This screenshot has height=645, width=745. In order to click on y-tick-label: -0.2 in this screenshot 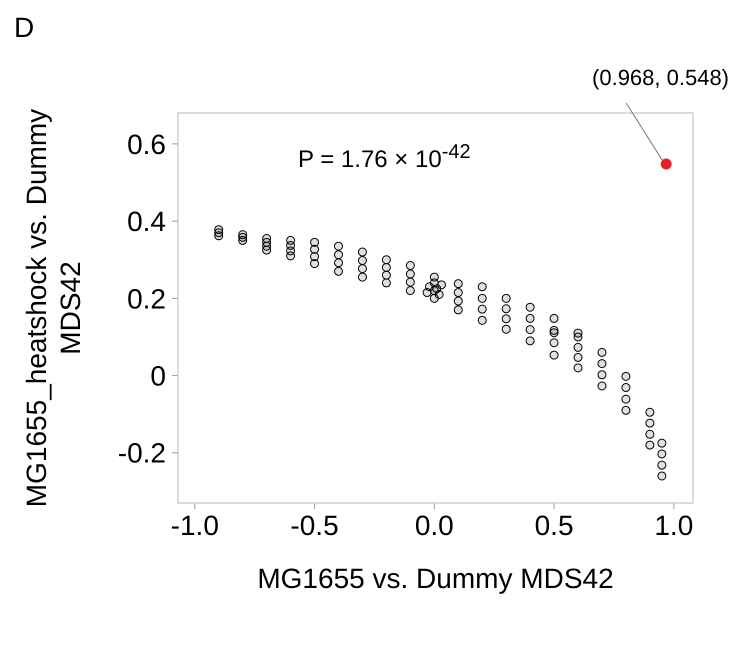, I will do `click(142, 453)`.